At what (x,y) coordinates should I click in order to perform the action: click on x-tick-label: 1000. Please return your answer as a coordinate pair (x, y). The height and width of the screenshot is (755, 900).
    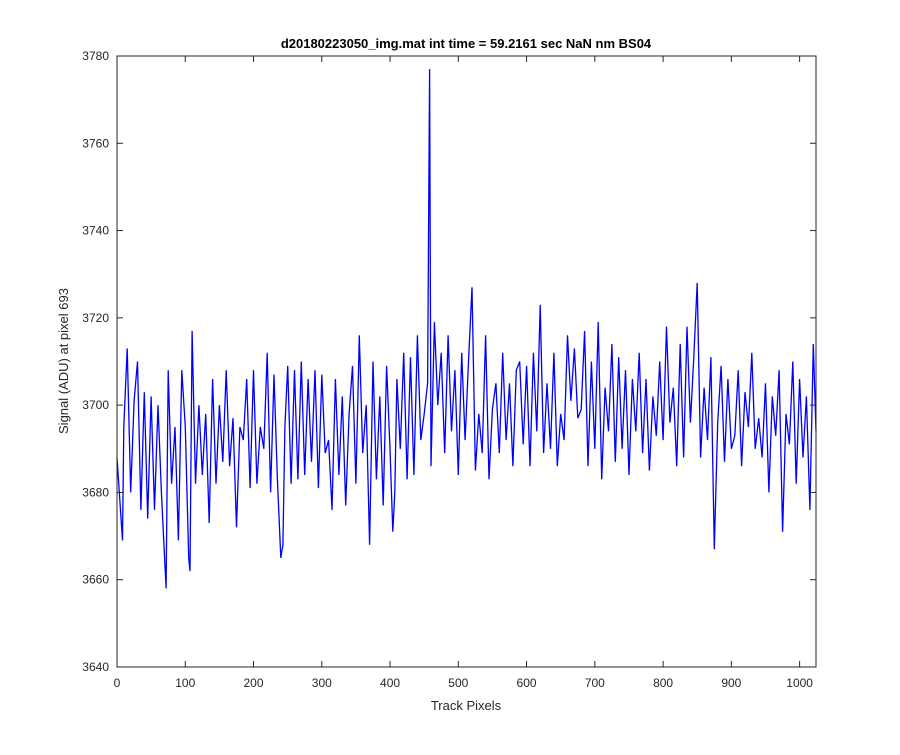
    Looking at the image, I should click on (799, 683).